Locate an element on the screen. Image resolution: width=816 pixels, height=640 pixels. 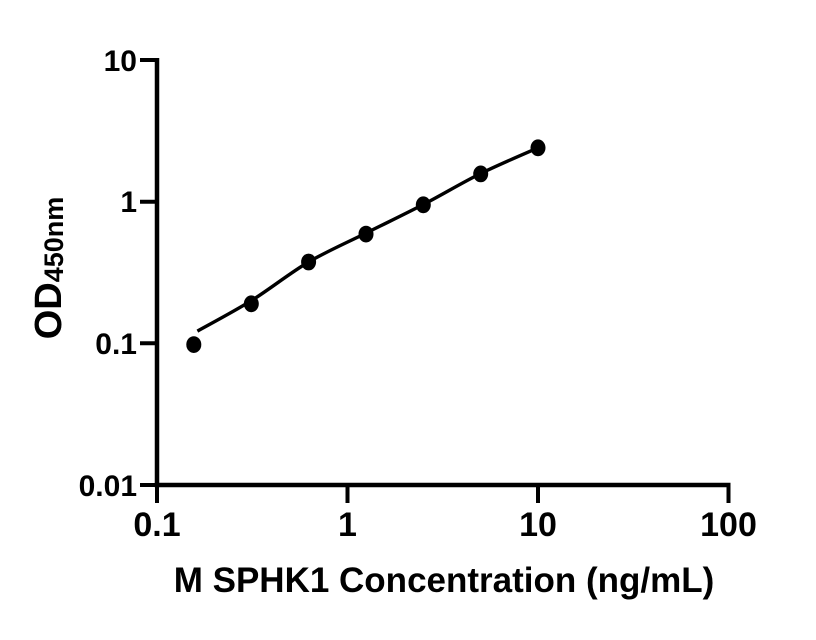
y-axis-title: OD450nm is located at coordinates (49, 268).